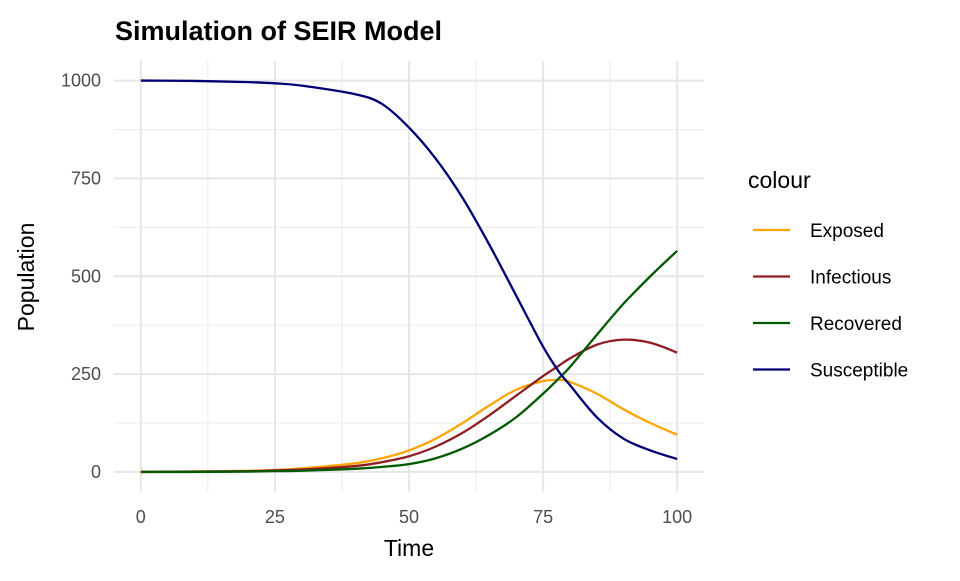 Image resolution: width=960 pixels, height=581 pixels. I want to click on x-tick-label: 25, so click(275, 517).